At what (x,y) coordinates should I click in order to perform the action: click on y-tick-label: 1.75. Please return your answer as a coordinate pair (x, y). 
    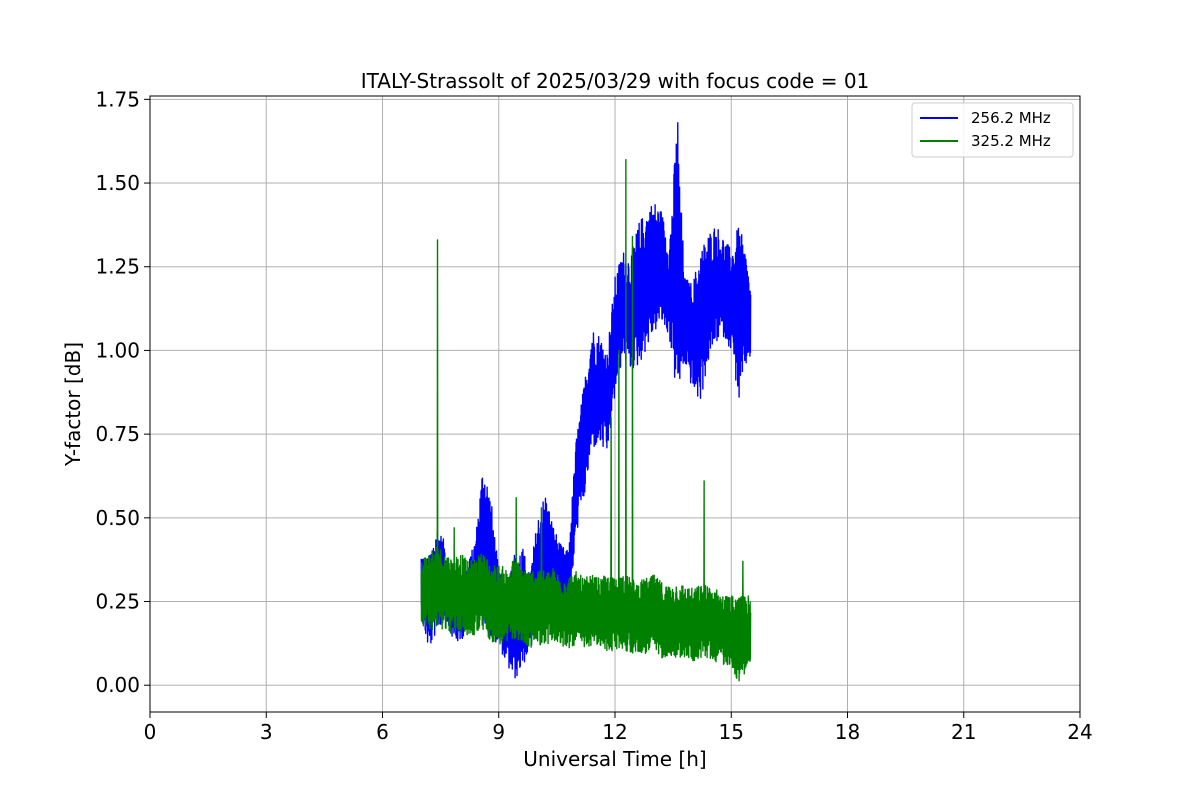
    Looking at the image, I should click on (117, 99).